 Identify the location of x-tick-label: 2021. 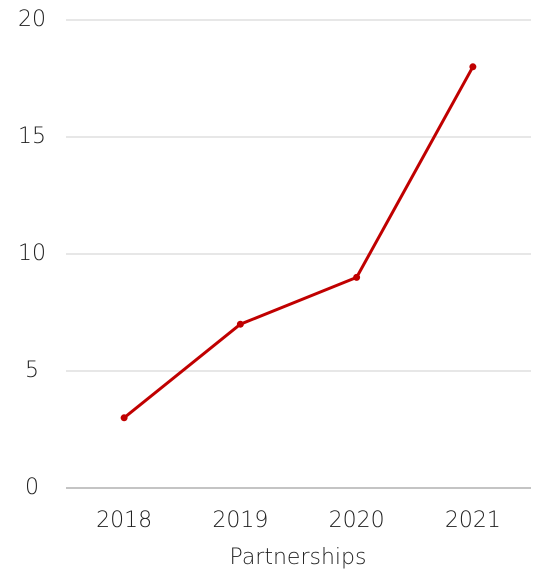
(473, 520).